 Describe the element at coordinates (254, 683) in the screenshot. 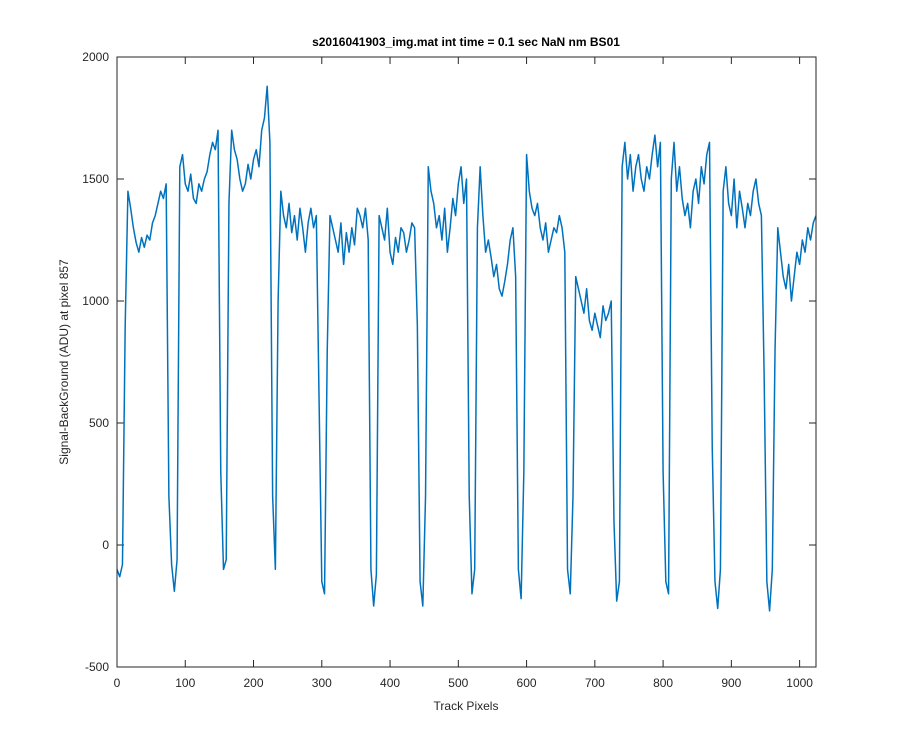

I see `x-tick-label: 200` at that location.